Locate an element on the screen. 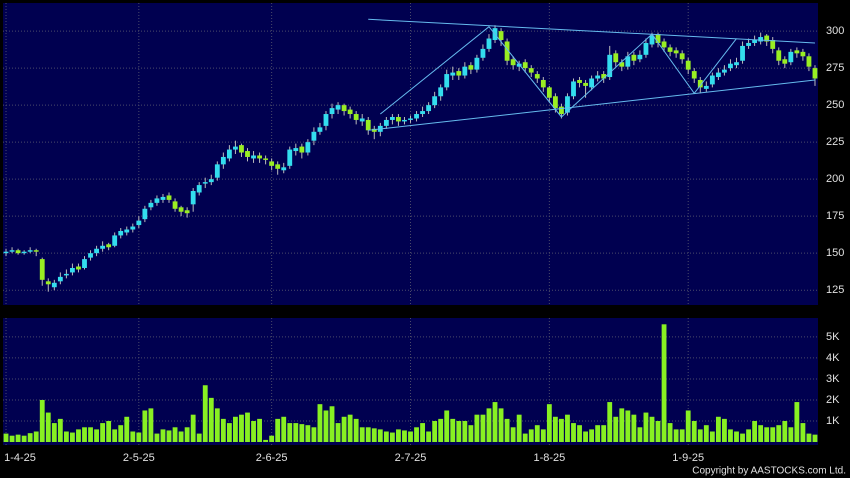 The width and height of the screenshot is (850, 478). volume-tick-label: 2K is located at coordinates (833, 400).